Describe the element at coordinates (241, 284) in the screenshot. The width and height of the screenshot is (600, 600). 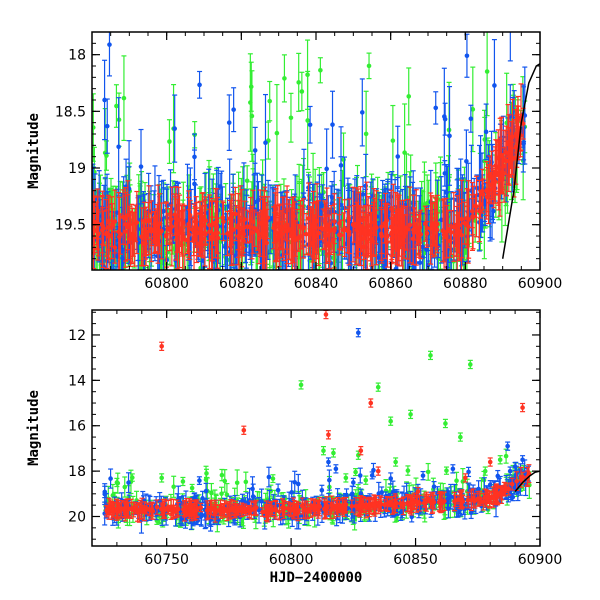
I see `top-x-tick-label: 60820` at that location.